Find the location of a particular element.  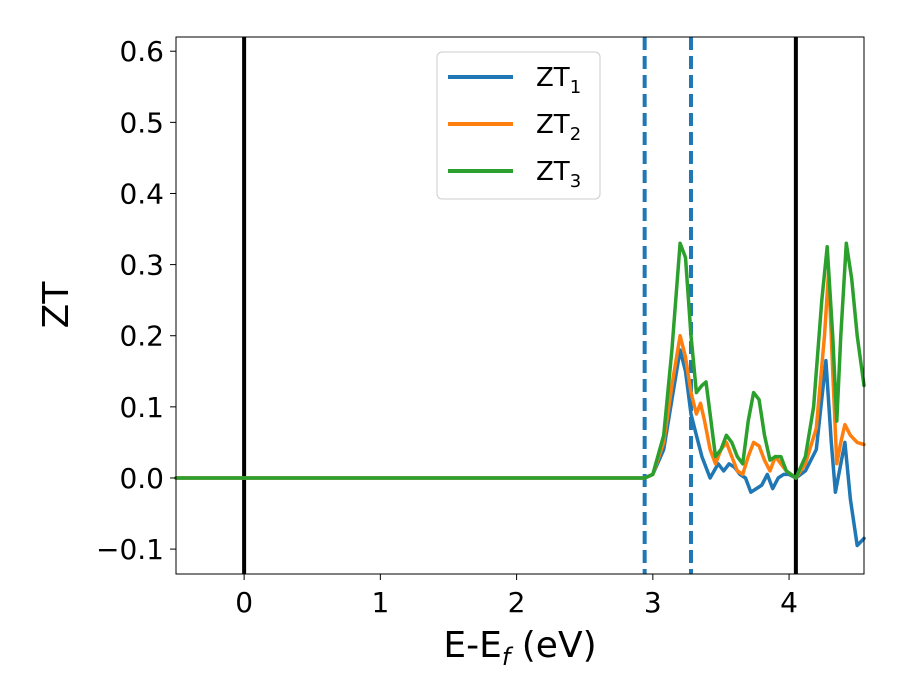

legend: ZT1 ZT2 ZT3 is located at coordinates (518, 125).